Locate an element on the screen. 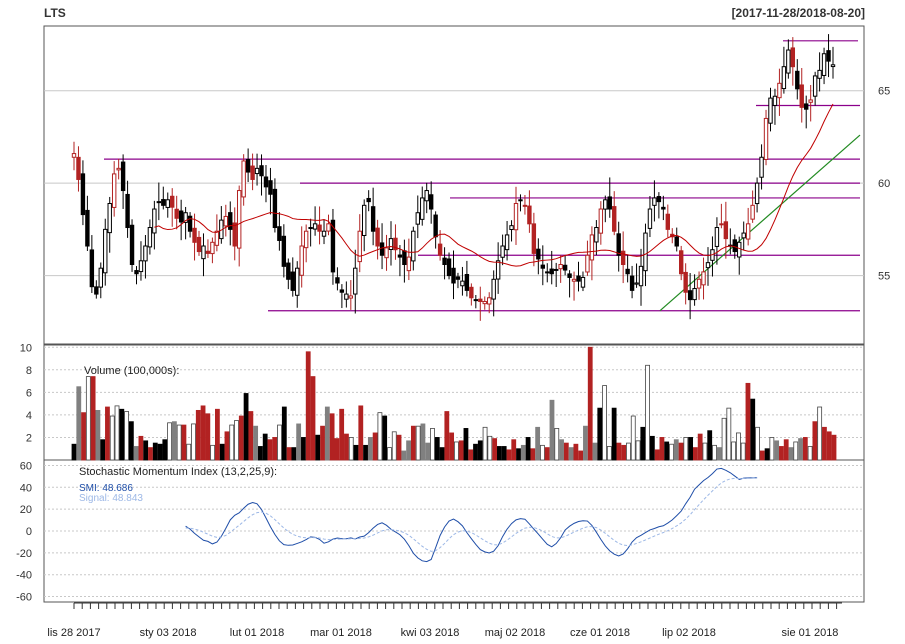 This screenshot has height=644, width=905. volume-tick-label: 2 is located at coordinates (29, 438).